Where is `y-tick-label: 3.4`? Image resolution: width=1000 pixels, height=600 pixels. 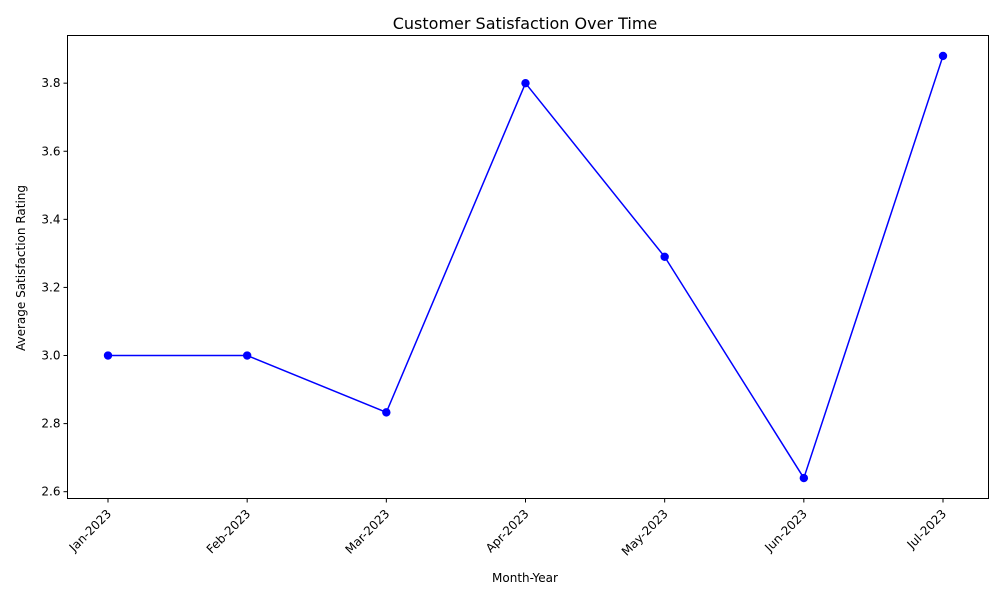 y-tick-label: 3.4 is located at coordinates (50, 219).